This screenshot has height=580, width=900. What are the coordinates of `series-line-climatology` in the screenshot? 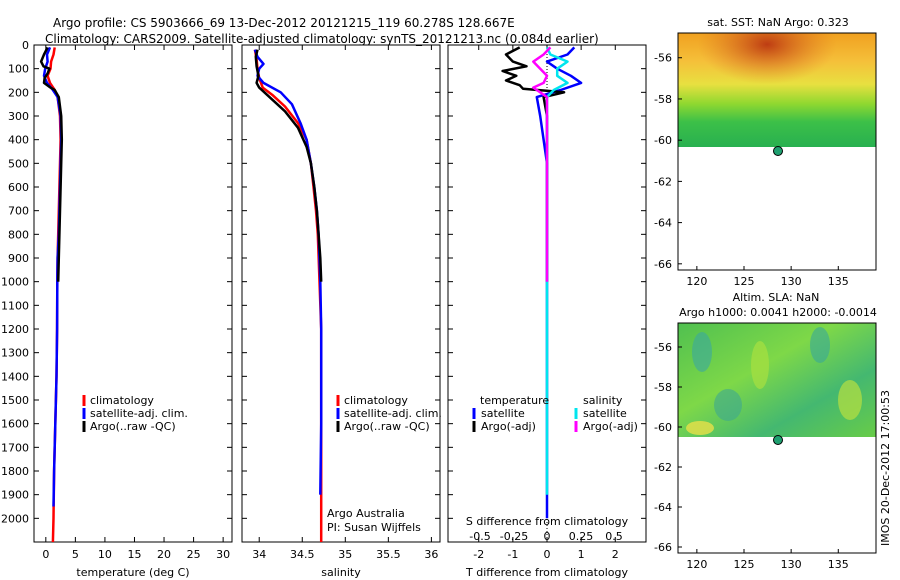 It's located at (288, 295).